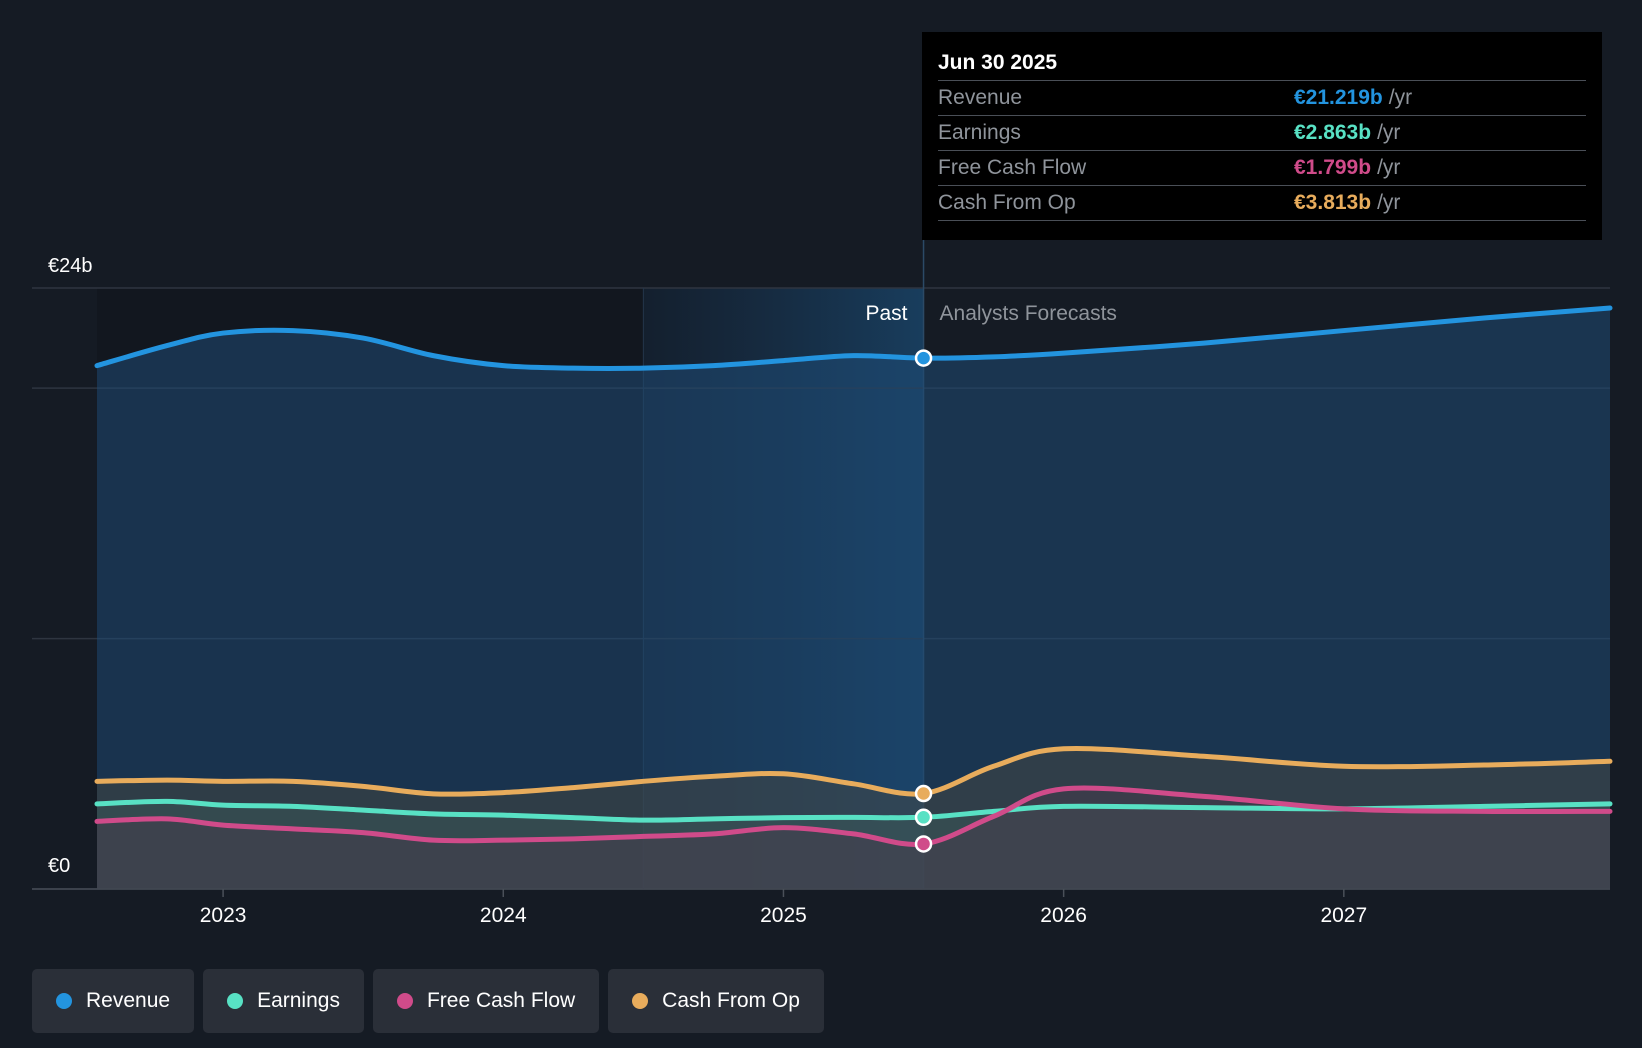  I want to click on legend-label: Revenue, so click(128, 1000).